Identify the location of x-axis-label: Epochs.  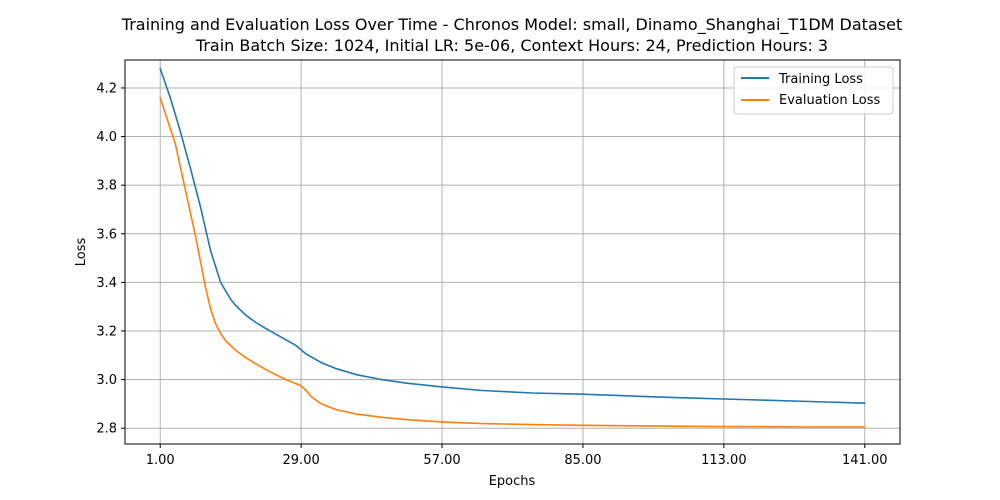
(512, 481).